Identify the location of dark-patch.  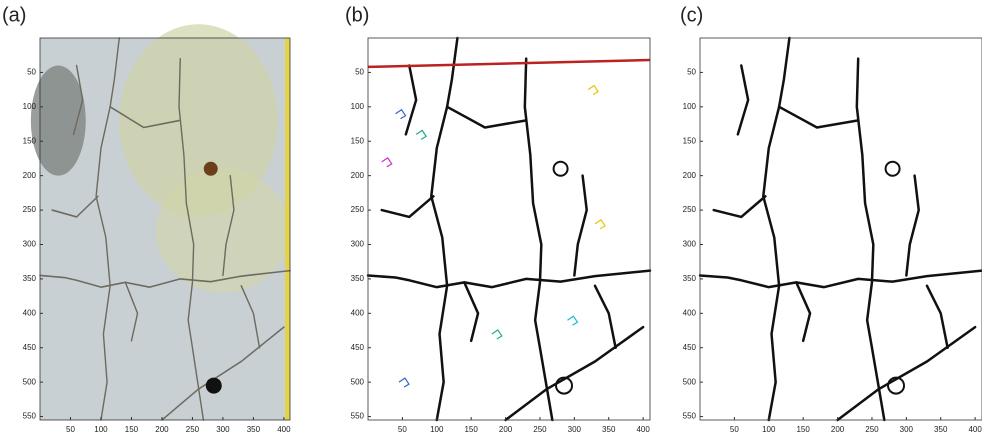
(58, 120).